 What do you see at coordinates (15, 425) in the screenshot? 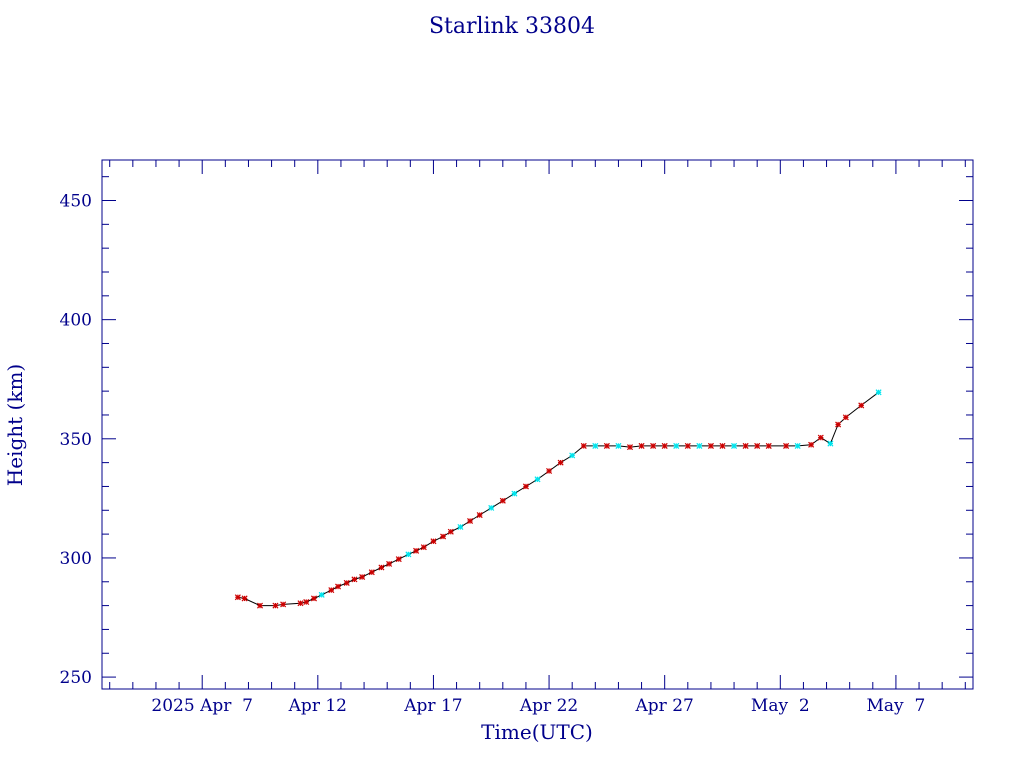
I see `y-axis-label: Height (km)` at bounding box center [15, 425].